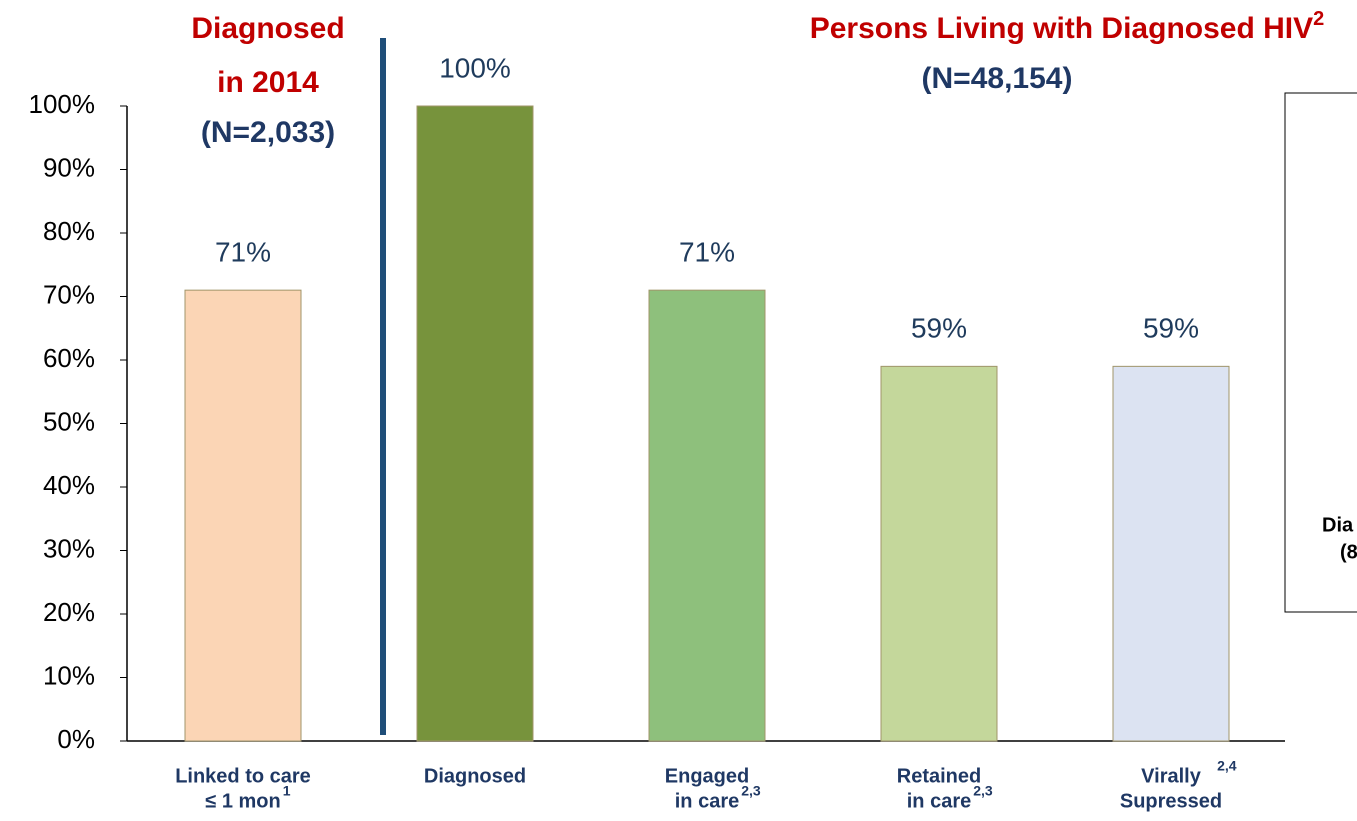  Describe the element at coordinates (243, 776) in the screenshot. I see `x-tick-label: Linked to care` at that location.